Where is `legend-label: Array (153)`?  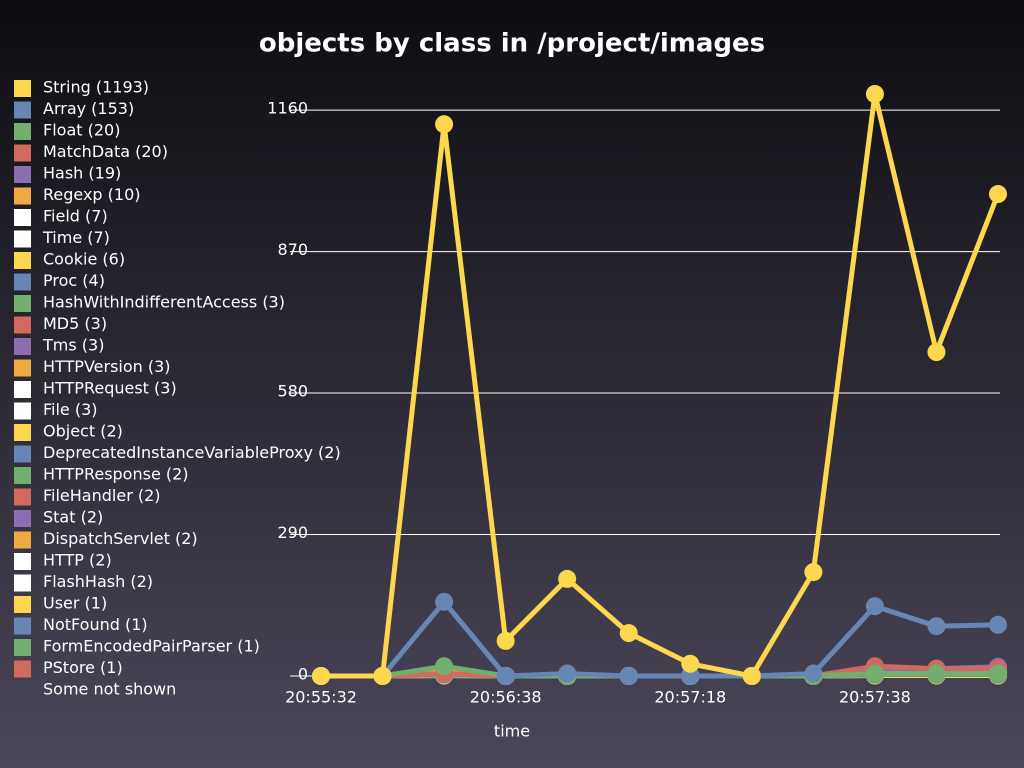
legend-label: Array (153) is located at coordinates (88, 108).